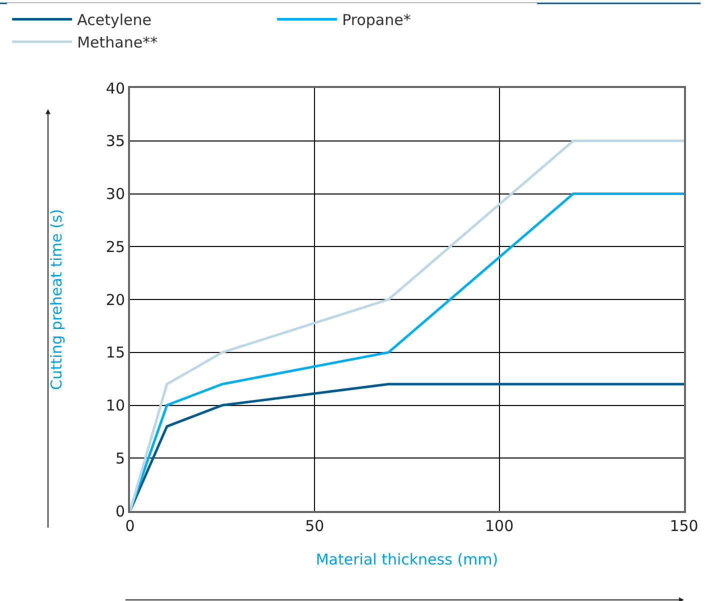 The width and height of the screenshot is (710, 601). I want to click on y-tick-label: 35, so click(115, 141).